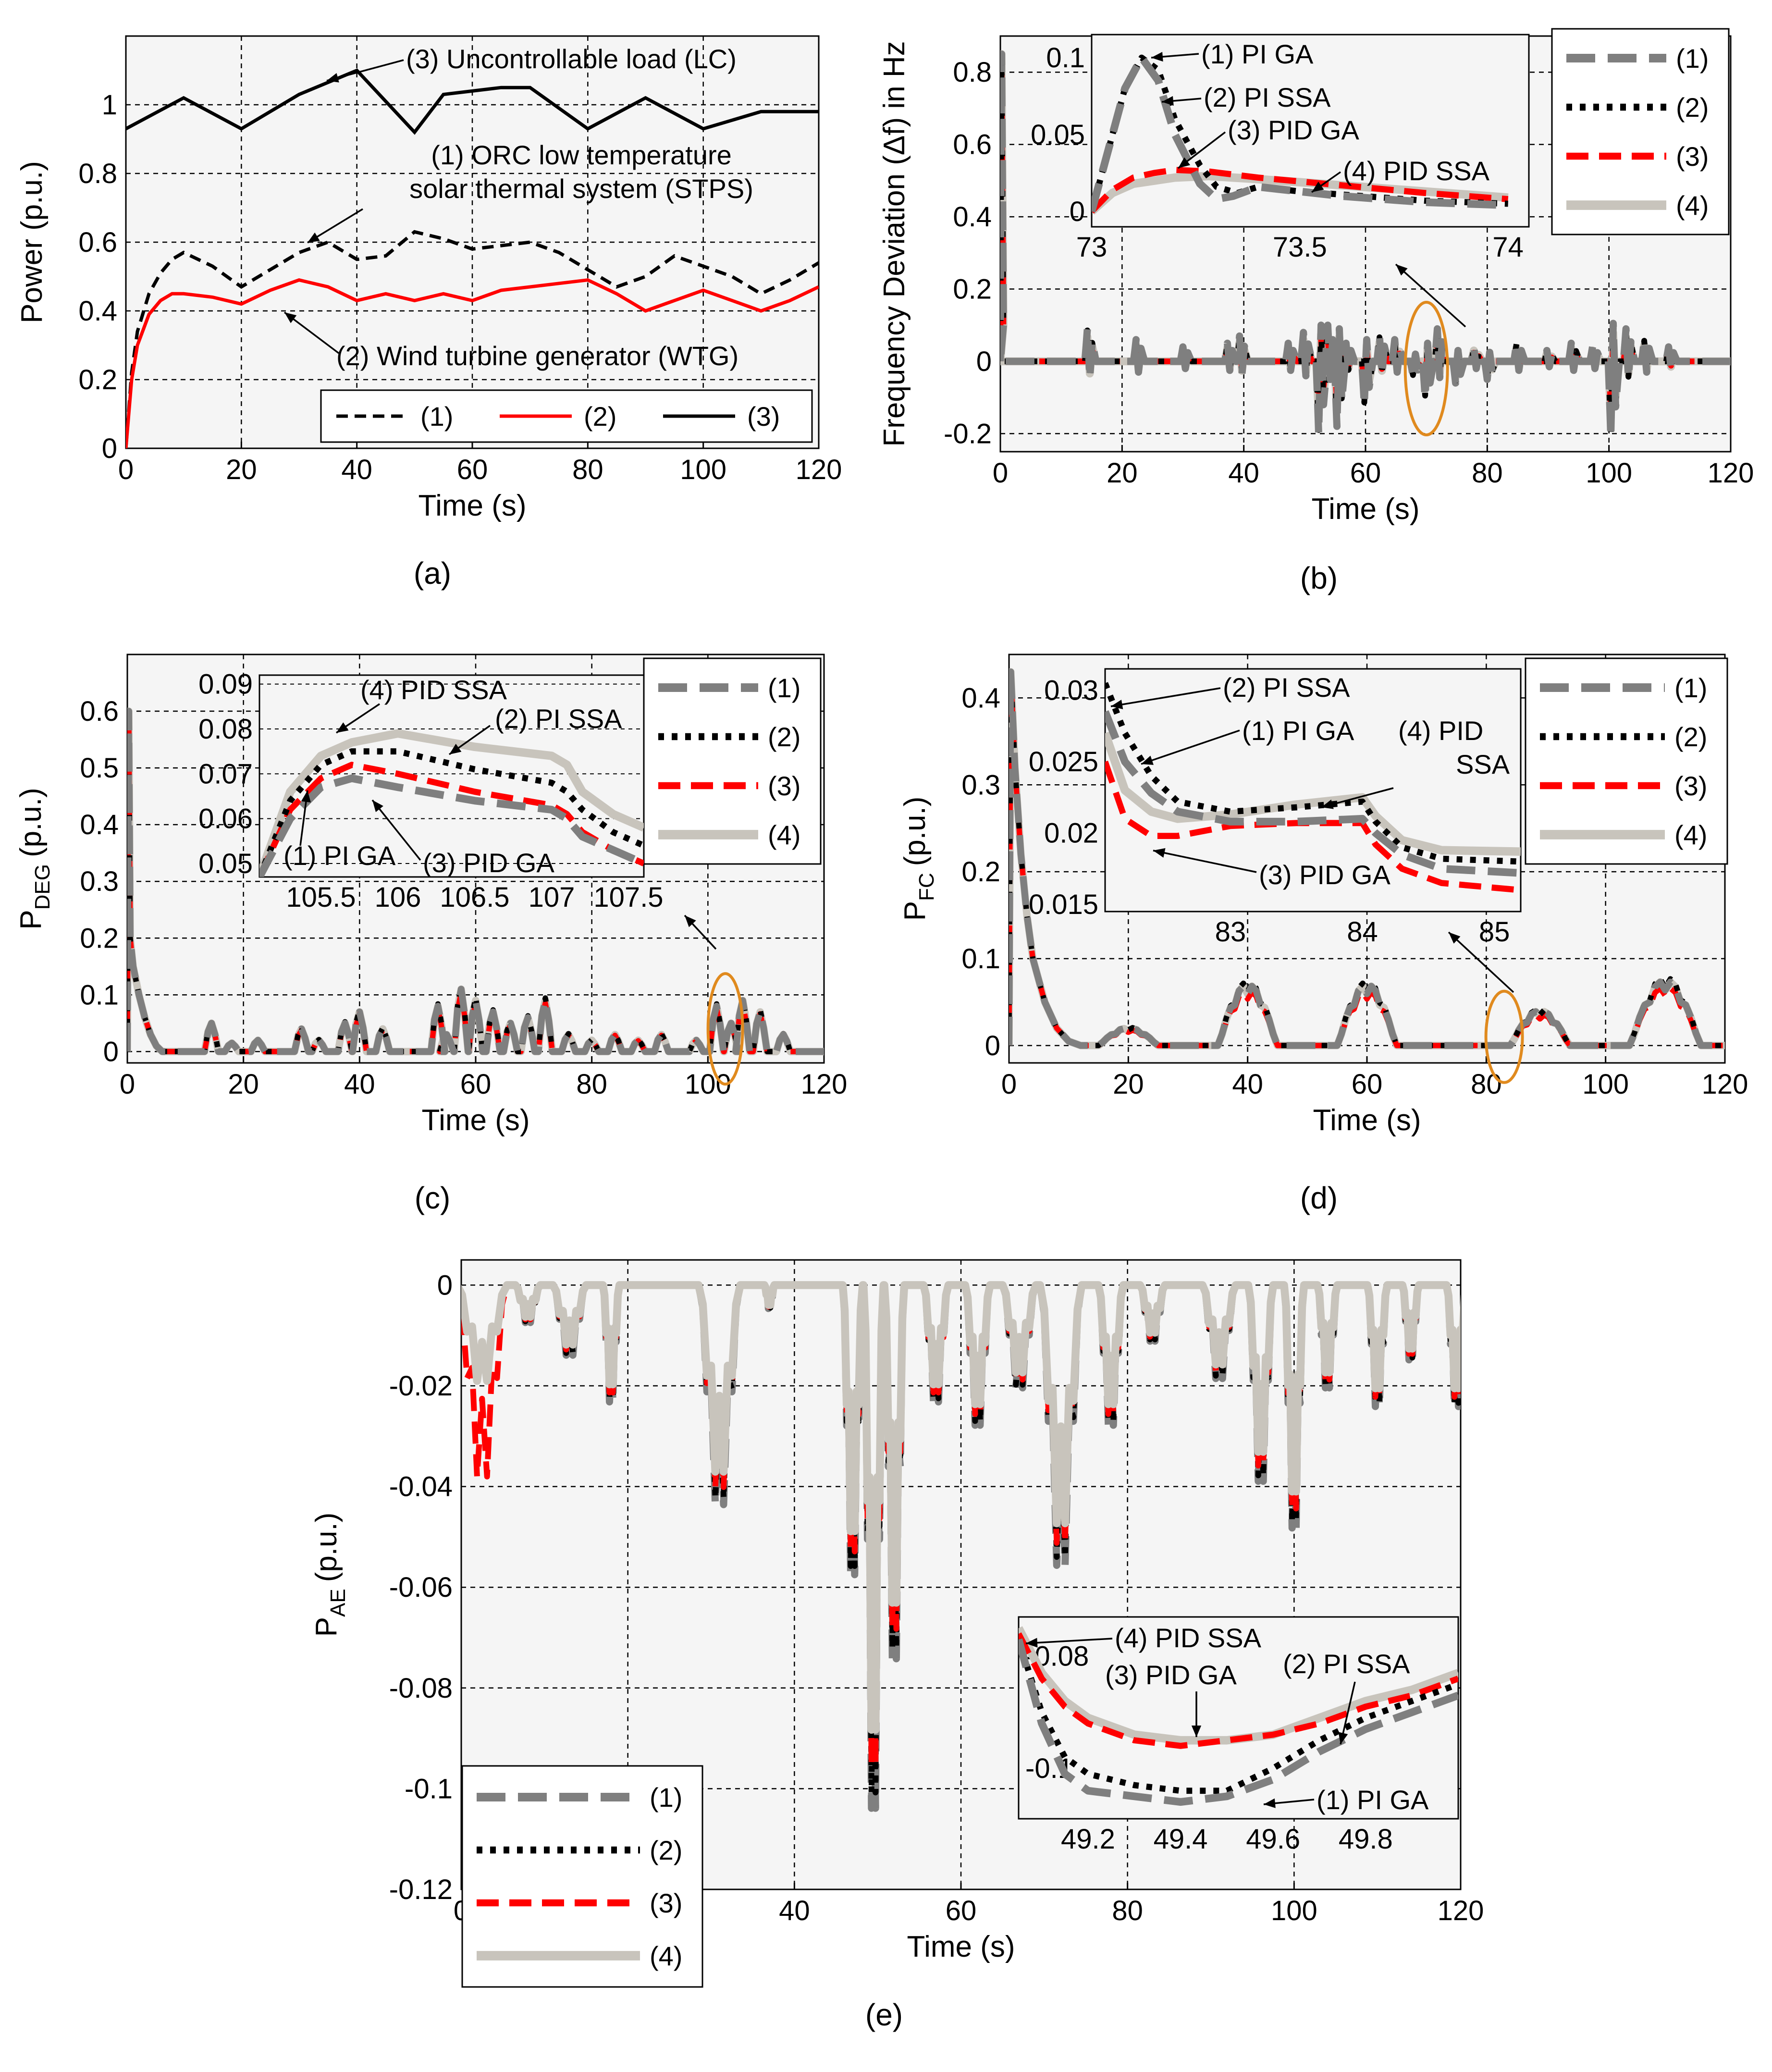  What do you see at coordinates (321, 898) in the screenshot?
I see `inset-x-tick-label: 105.5` at bounding box center [321, 898].